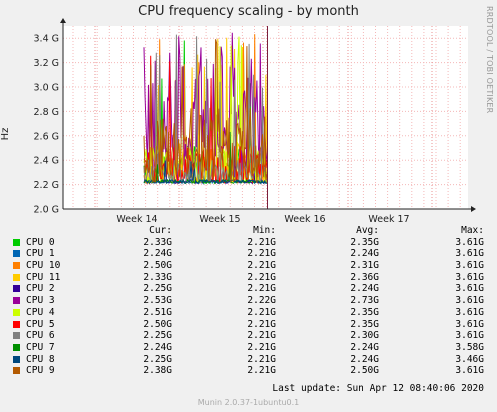  I want to click on series-name: CPU 6, so click(40, 336).